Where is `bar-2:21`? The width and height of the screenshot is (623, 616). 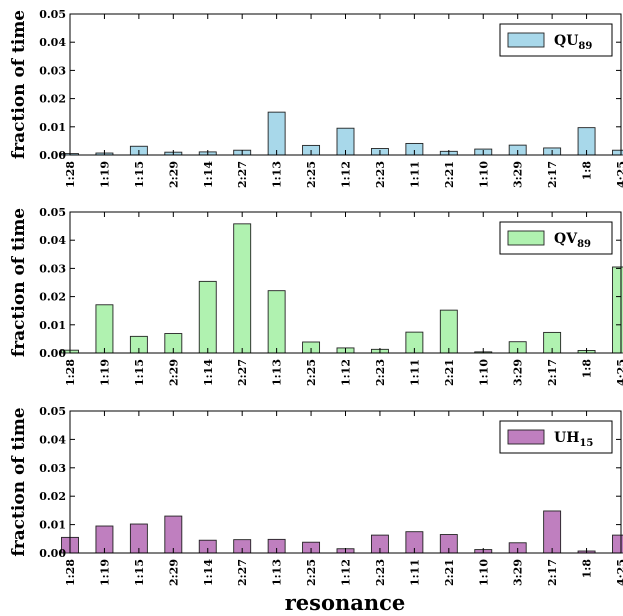
bar-2:21 is located at coordinates (448, 331).